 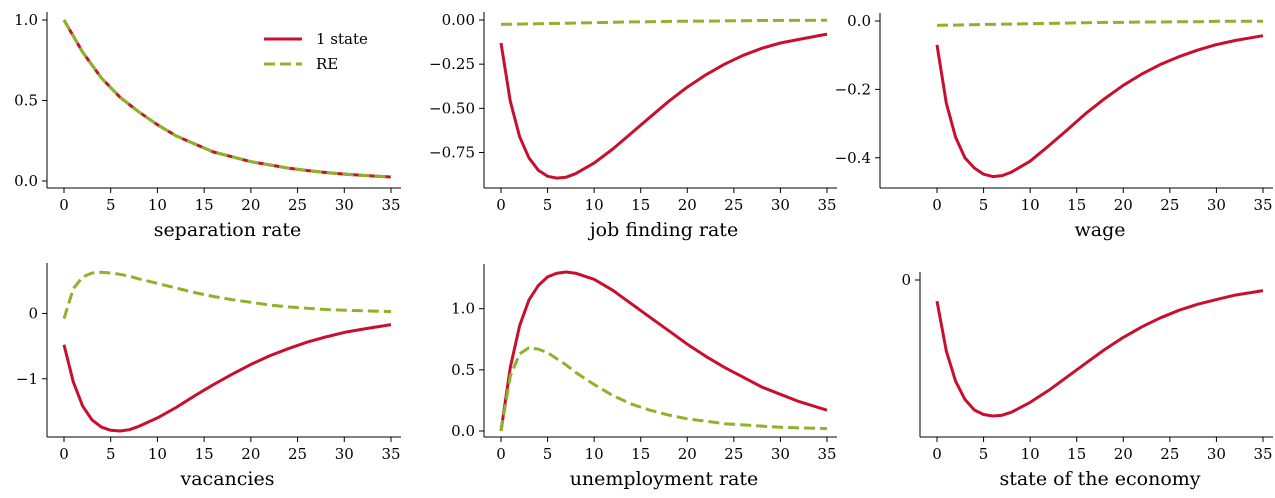 What do you see at coordinates (228, 230) in the screenshot?
I see `x-axis-label: separation rate` at bounding box center [228, 230].